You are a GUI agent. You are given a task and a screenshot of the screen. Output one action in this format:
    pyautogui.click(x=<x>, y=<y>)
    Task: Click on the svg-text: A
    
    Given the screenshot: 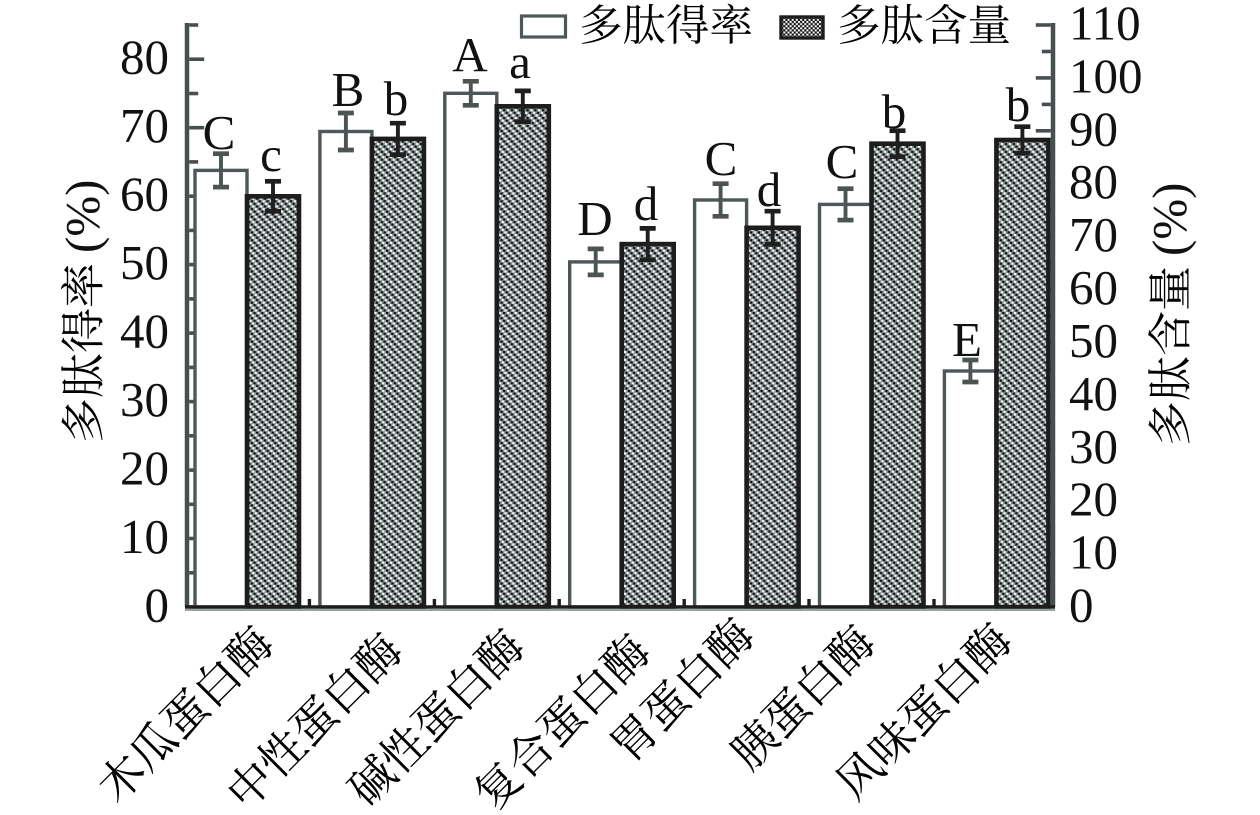 What is the action you would take?
    pyautogui.click(x=470, y=54)
    